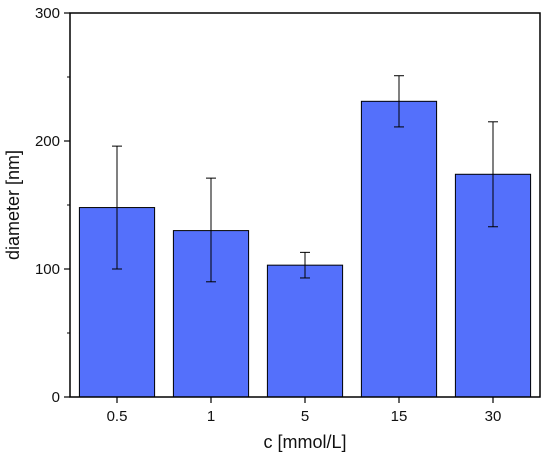 The width and height of the screenshot is (550, 465). Describe the element at coordinates (47, 269) in the screenshot. I see `y-tick-label: 100` at that location.